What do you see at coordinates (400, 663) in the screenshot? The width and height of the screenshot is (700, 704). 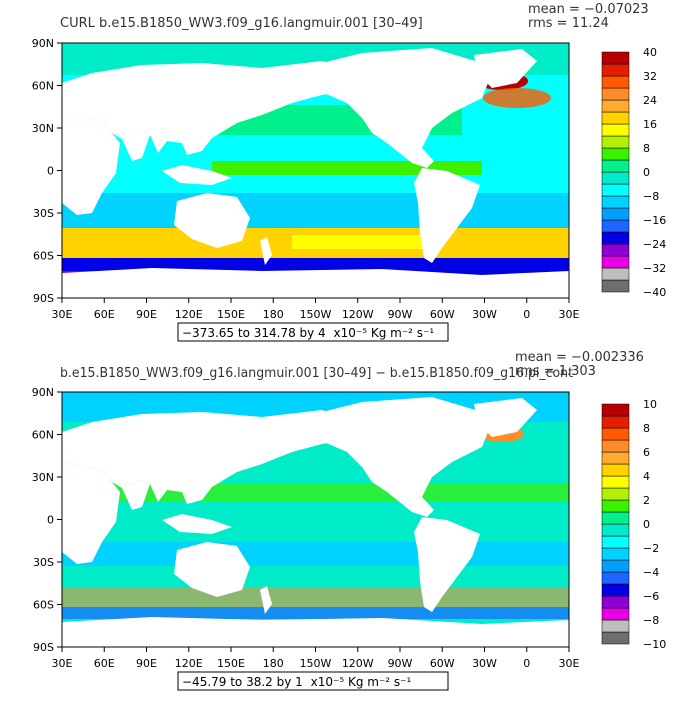 I see `lon-label: 90W` at bounding box center [400, 663].